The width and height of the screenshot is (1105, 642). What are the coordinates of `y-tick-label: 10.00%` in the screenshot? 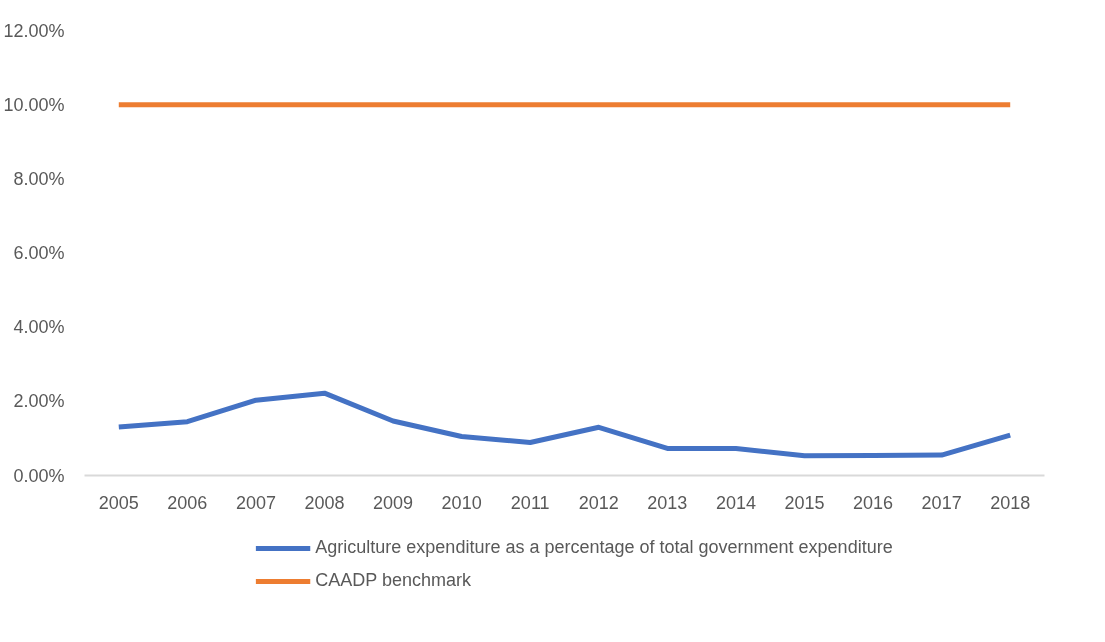 It's located at (34, 104).